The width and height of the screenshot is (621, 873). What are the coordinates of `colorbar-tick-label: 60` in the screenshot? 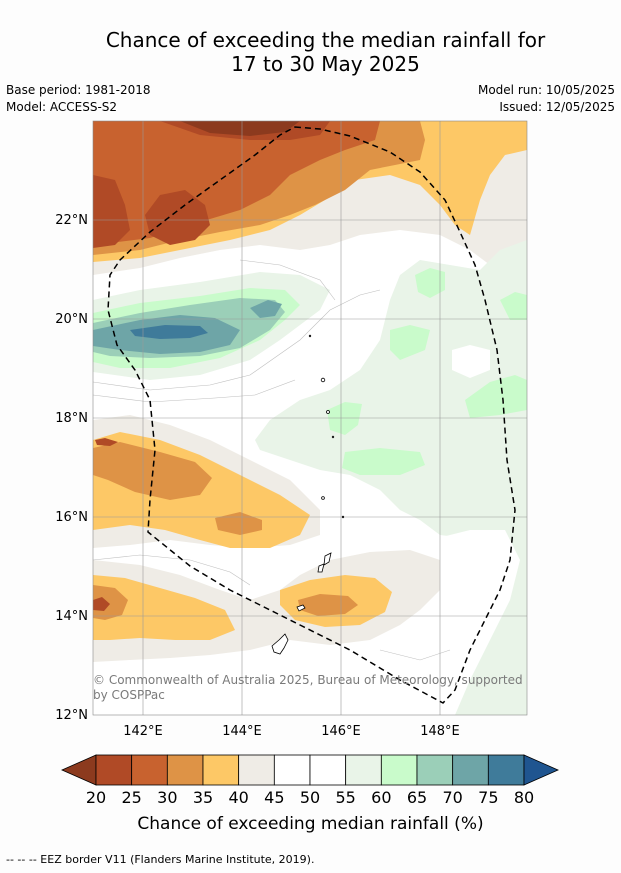 It's located at (381, 797).